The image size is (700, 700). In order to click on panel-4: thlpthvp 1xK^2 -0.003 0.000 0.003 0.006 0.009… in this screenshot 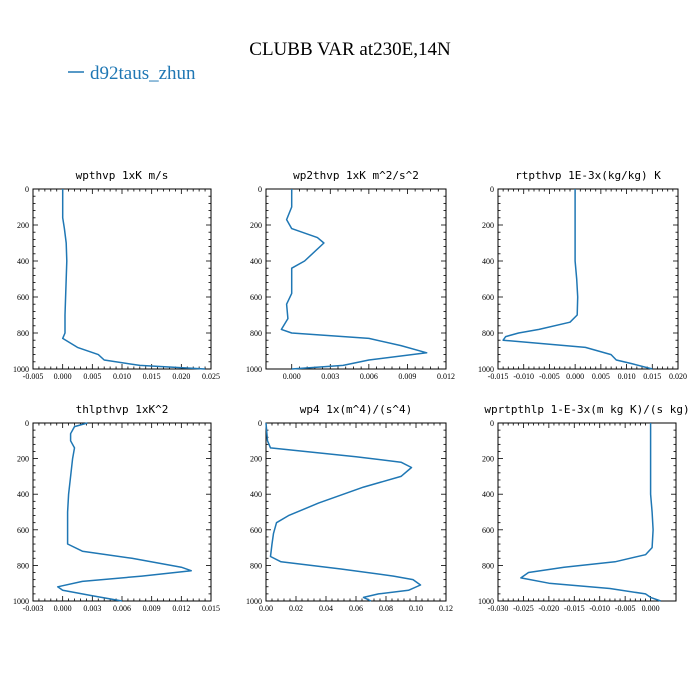, I will do `click(116, 508)`.